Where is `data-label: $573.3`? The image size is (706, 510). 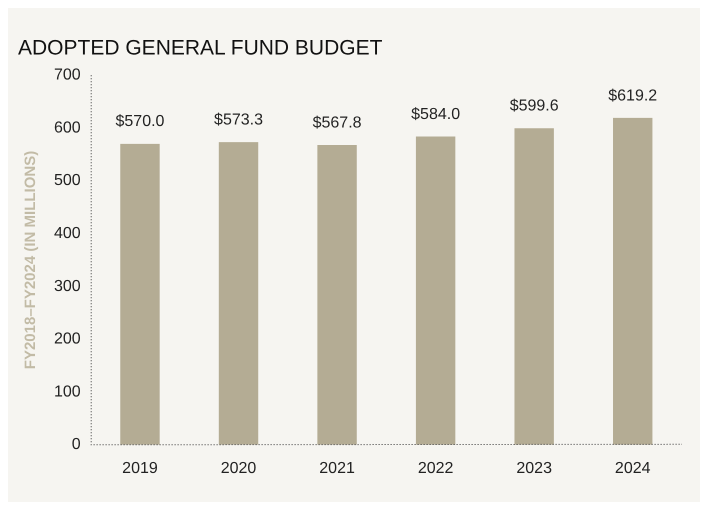
data-label: $573.3 is located at coordinates (239, 120).